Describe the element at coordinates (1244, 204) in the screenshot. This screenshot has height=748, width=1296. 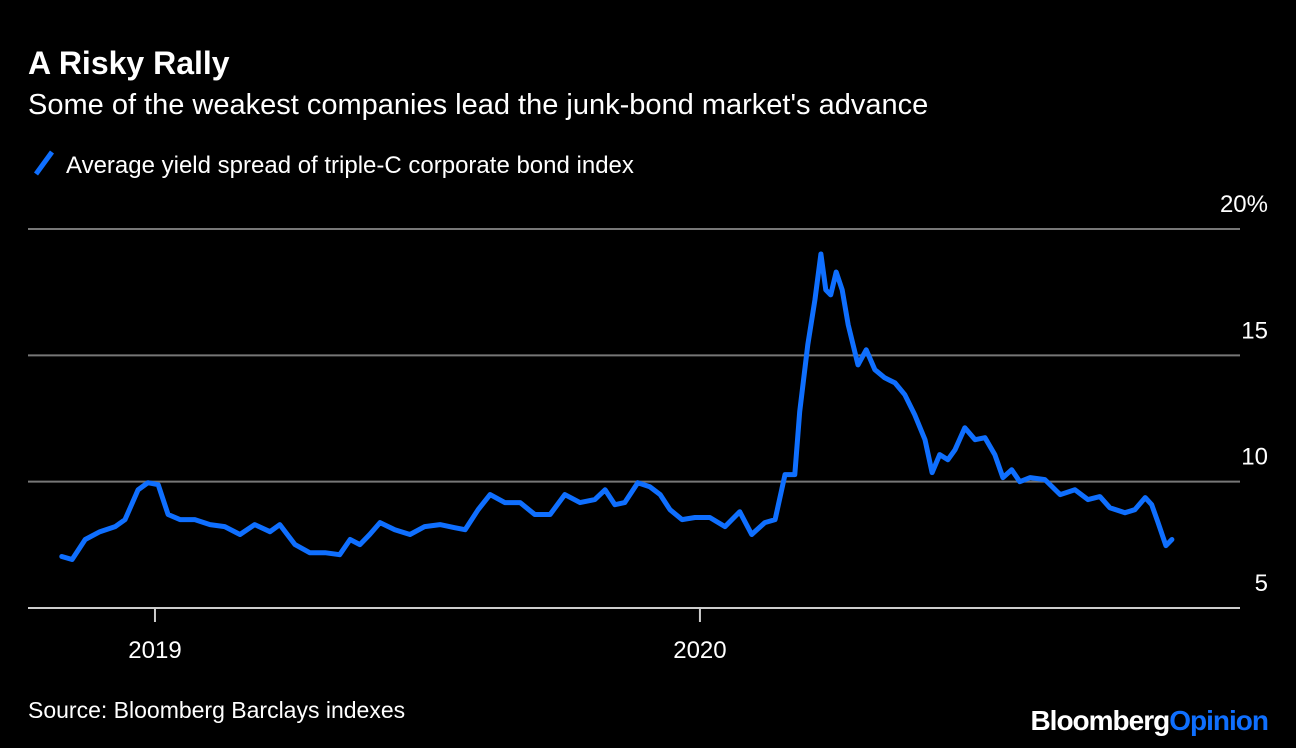
I see `y-tick-label: 20%` at that location.